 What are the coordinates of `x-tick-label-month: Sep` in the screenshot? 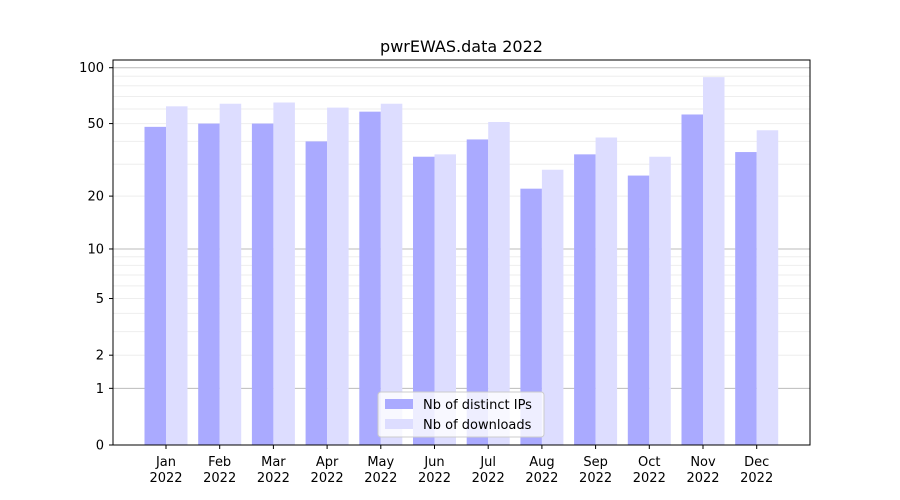 It's located at (595, 462).